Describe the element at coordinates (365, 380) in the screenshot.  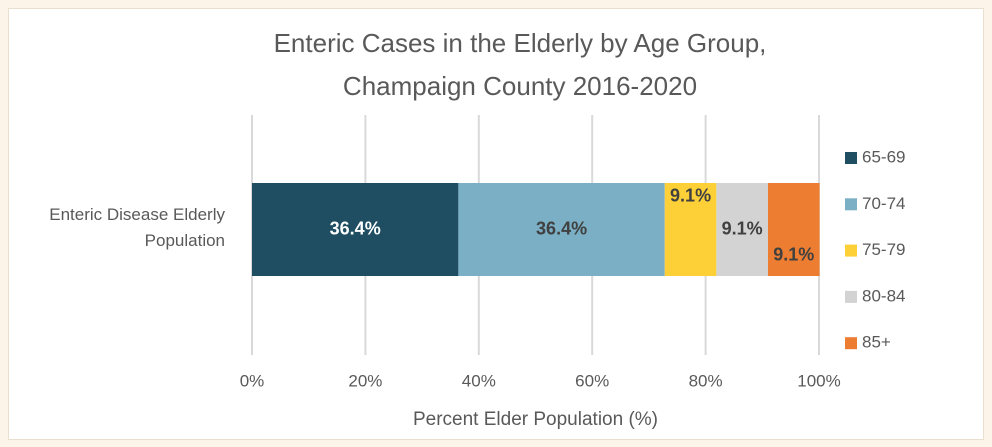
I see `x-tick-label: 20%` at that location.